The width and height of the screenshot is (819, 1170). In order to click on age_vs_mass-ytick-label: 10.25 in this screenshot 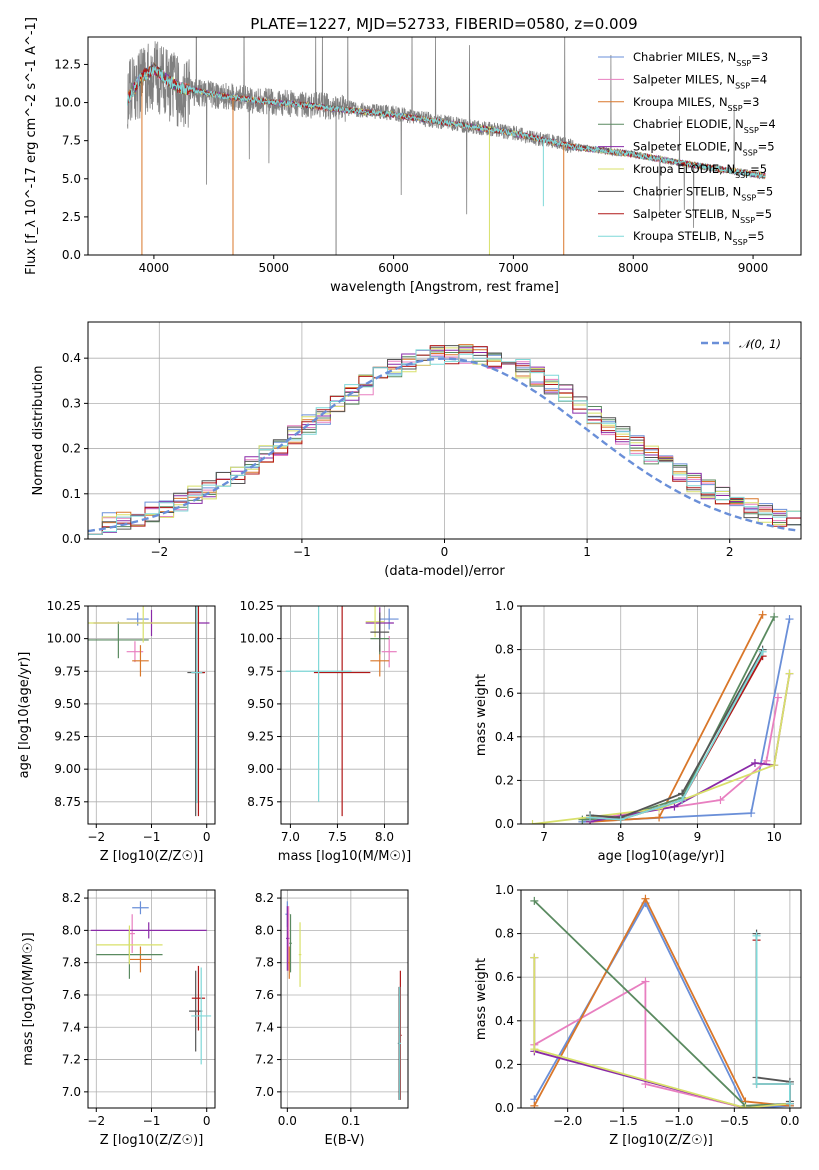, I will do `click(257, 606)`.